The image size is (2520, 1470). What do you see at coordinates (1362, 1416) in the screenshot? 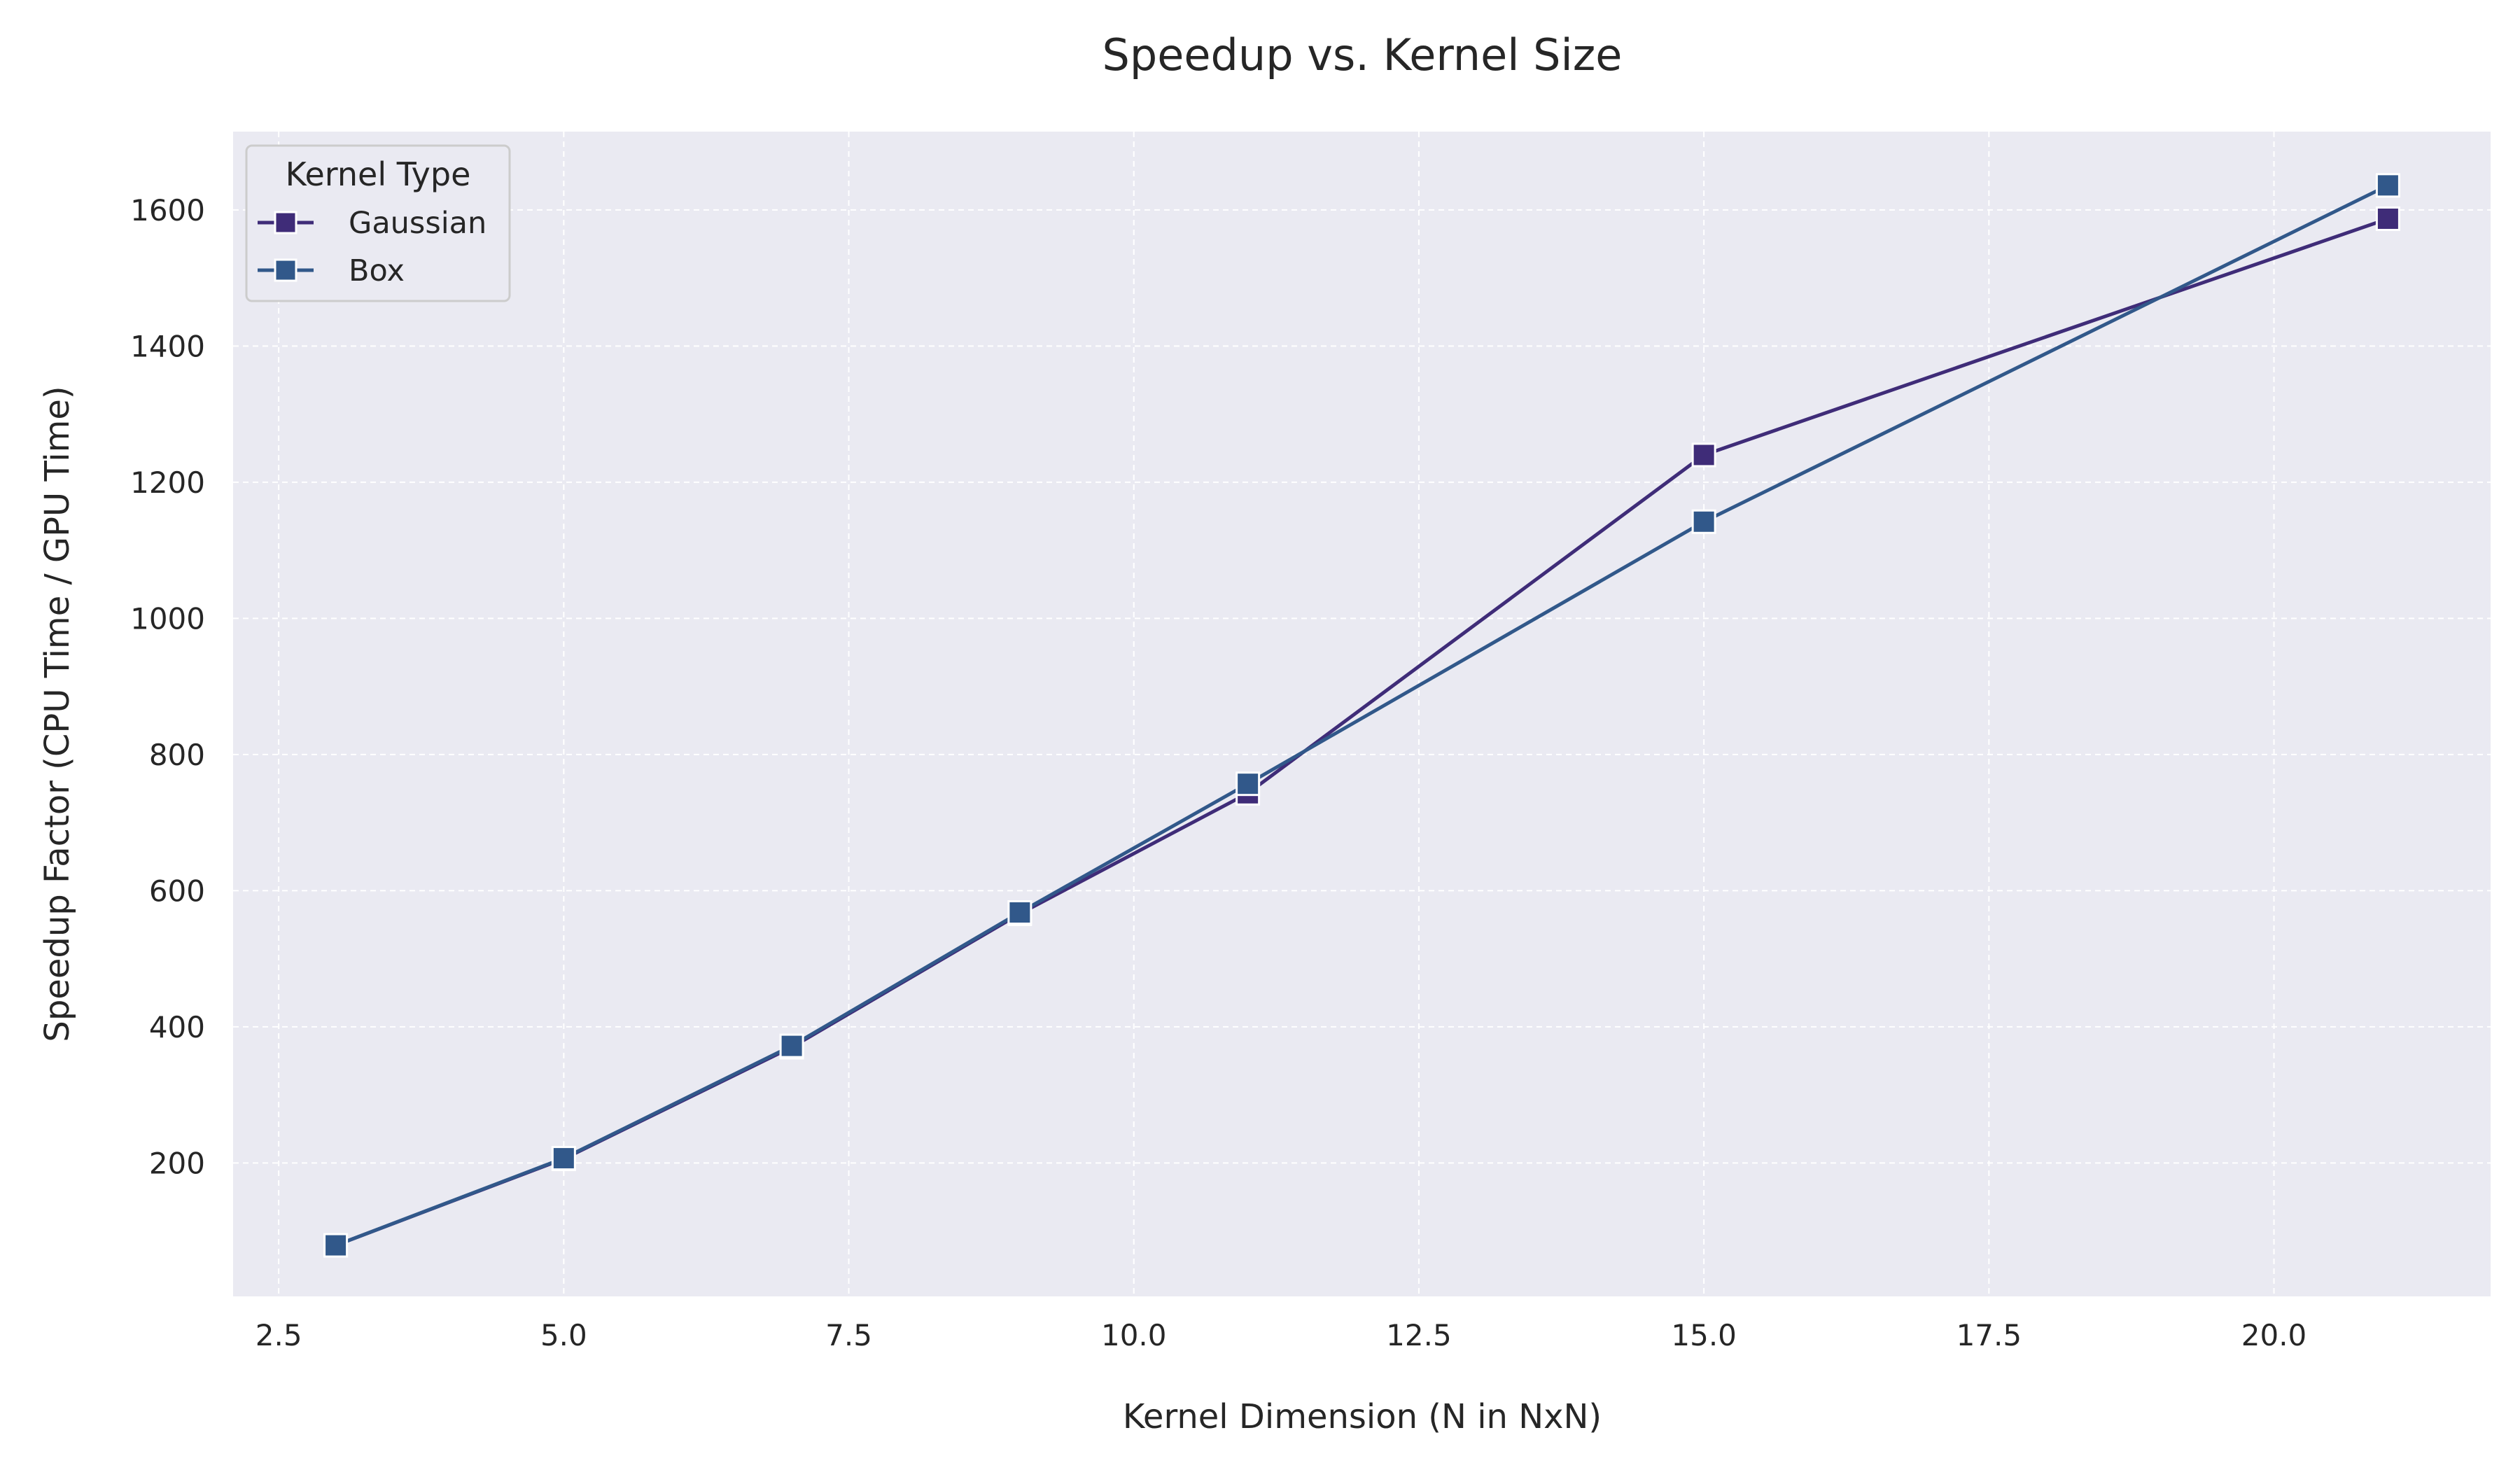
I see `x-axis-label: Kernel Dimension (N in NxN)` at bounding box center [1362, 1416].